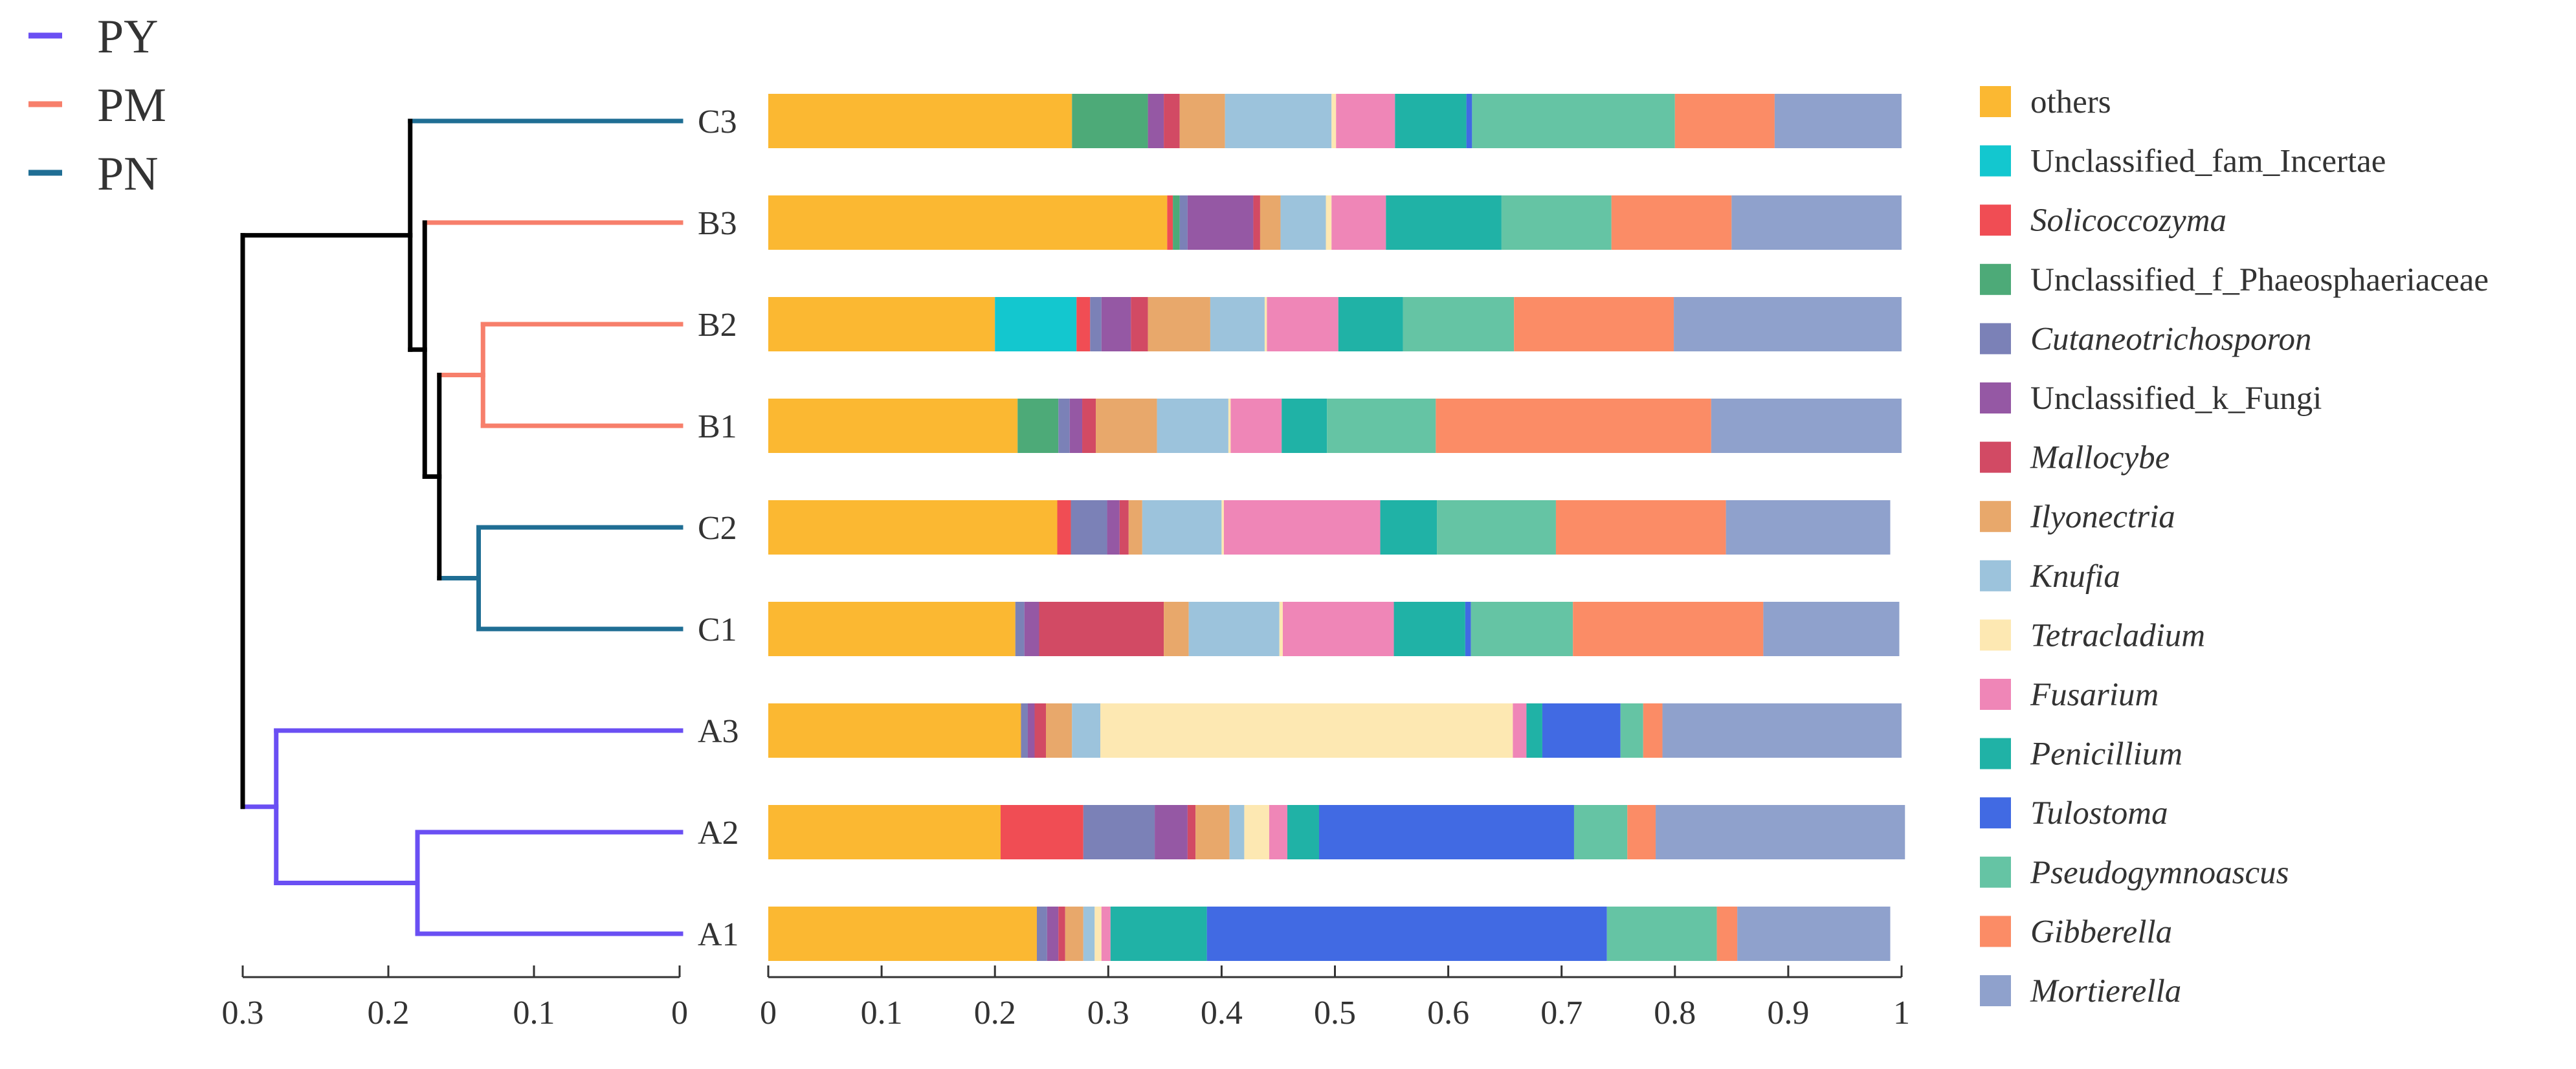  Describe the element at coordinates (2101, 932) in the screenshot. I see `taxa-legend-label-gibberella: Gibberella` at that location.